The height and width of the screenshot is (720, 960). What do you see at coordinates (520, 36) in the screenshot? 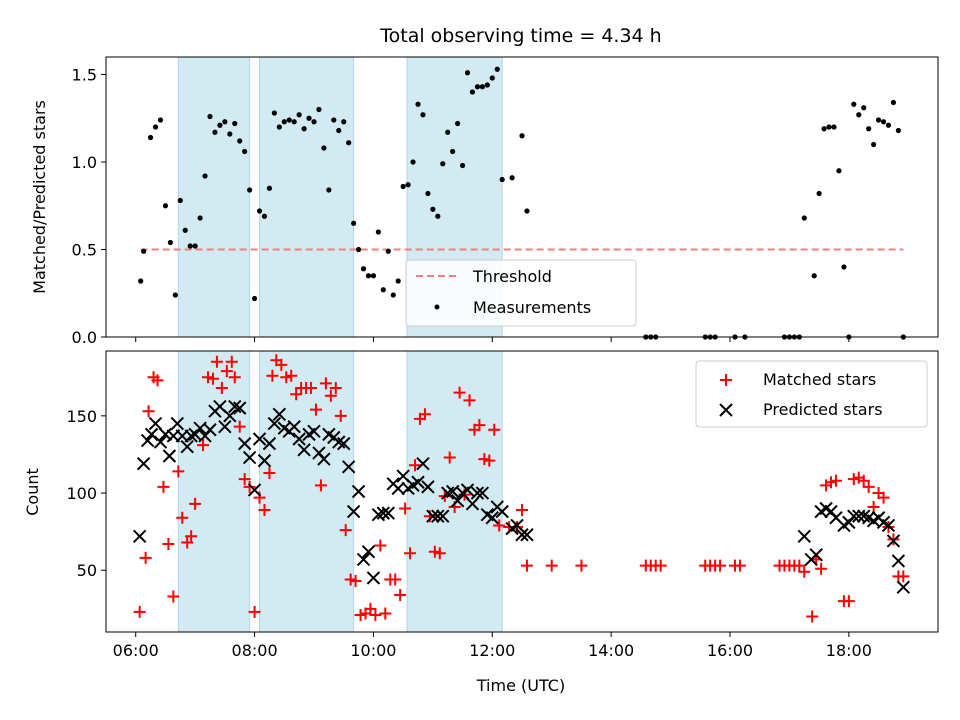
I see `chart-title: Total observing time = 4.34 h` at bounding box center [520, 36].